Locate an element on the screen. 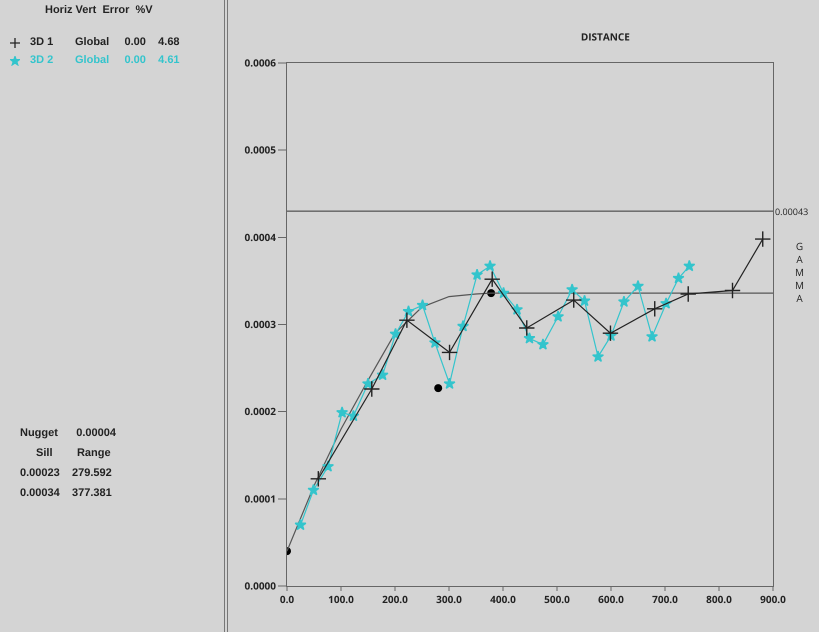 The image size is (819, 632). x-tick-label: 900.0 is located at coordinates (773, 599).